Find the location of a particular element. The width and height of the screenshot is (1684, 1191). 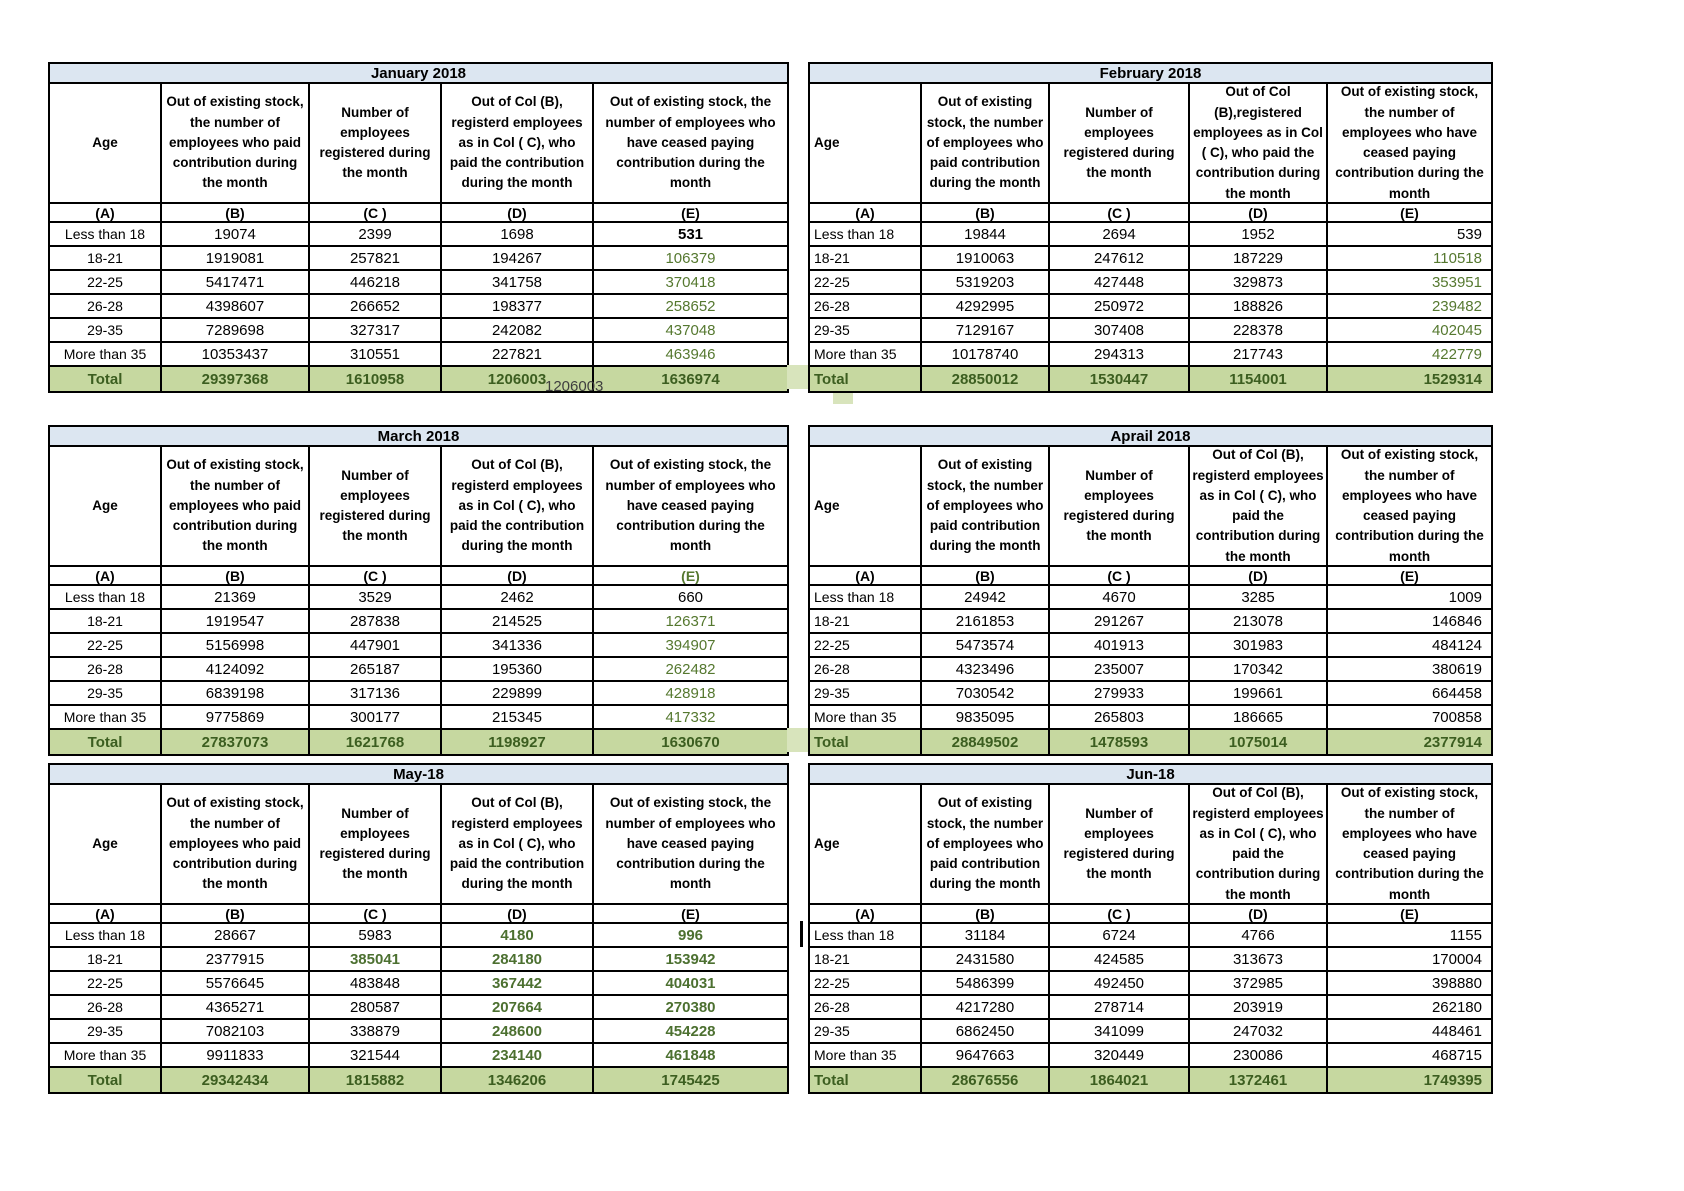

value-cell-b: 7129167 is located at coordinates (986, 331).